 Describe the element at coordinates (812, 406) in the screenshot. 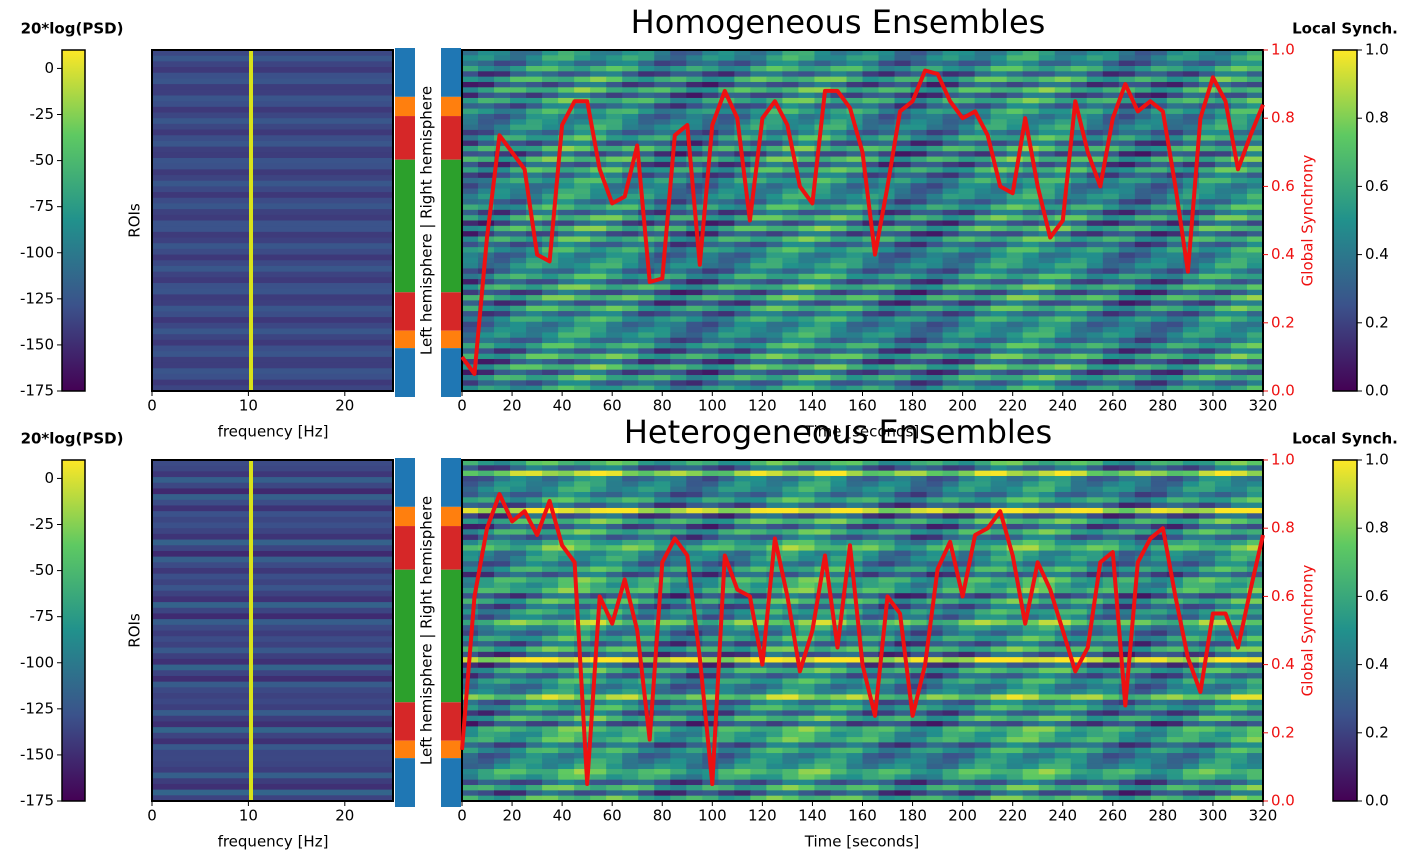

I see `x-tick-label: 140` at that location.